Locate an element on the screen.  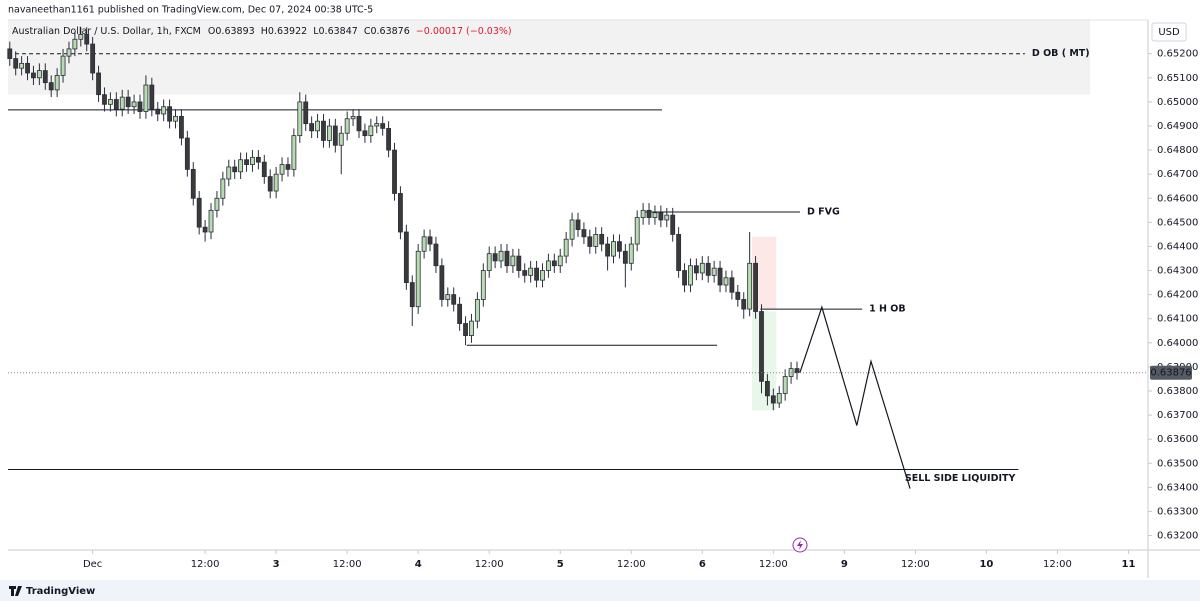
event-icon-bolt is located at coordinates (800, 545).